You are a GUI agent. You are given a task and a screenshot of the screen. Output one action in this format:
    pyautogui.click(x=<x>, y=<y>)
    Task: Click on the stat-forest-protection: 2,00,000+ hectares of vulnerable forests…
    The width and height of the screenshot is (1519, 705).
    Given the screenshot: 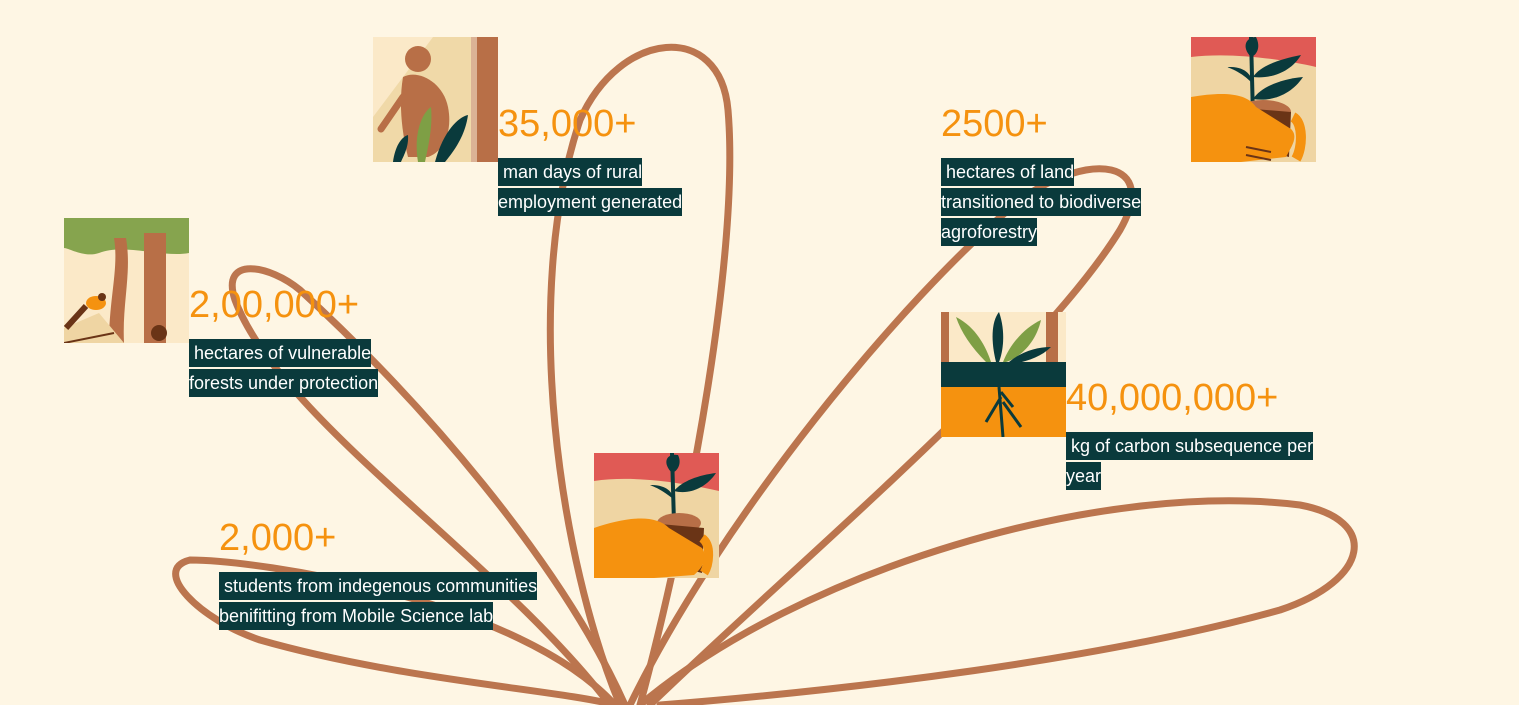 What is the action you would take?
    pyautogui.click(x=300, y=341)
    